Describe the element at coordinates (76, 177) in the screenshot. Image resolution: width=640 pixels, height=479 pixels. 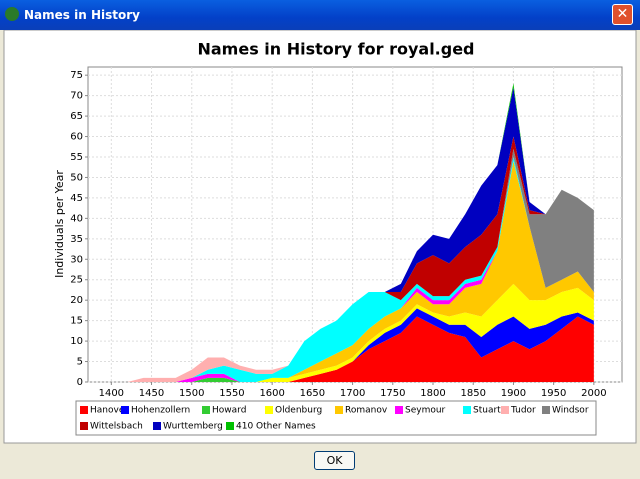
I see `y-tick-label: 50` at that location.